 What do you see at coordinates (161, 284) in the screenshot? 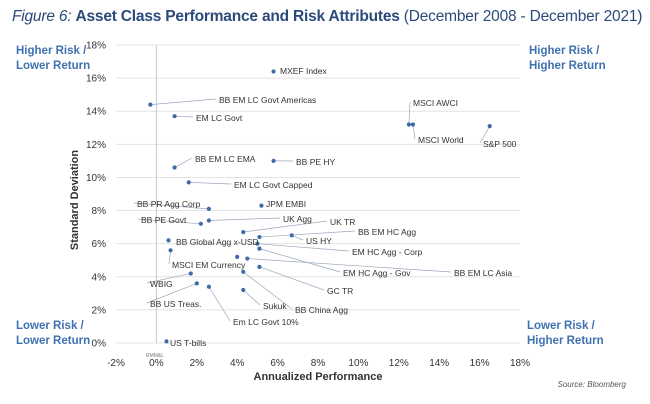
I see `point-label: WBIG` at bounding box center [161, 284].